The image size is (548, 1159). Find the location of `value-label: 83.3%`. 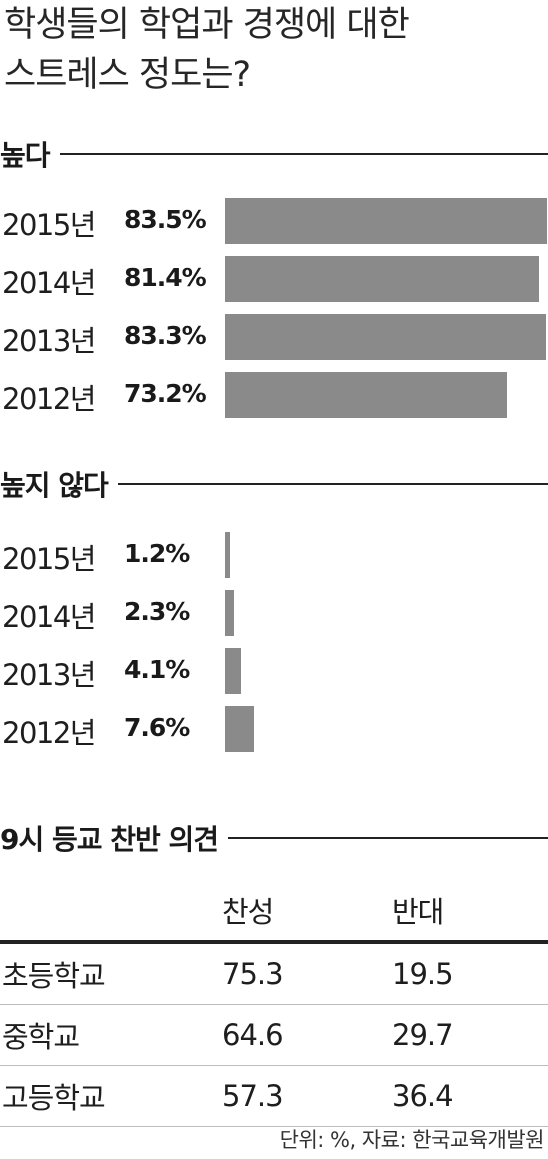

value-label: 83.3% is located at coordinates (165, 335).